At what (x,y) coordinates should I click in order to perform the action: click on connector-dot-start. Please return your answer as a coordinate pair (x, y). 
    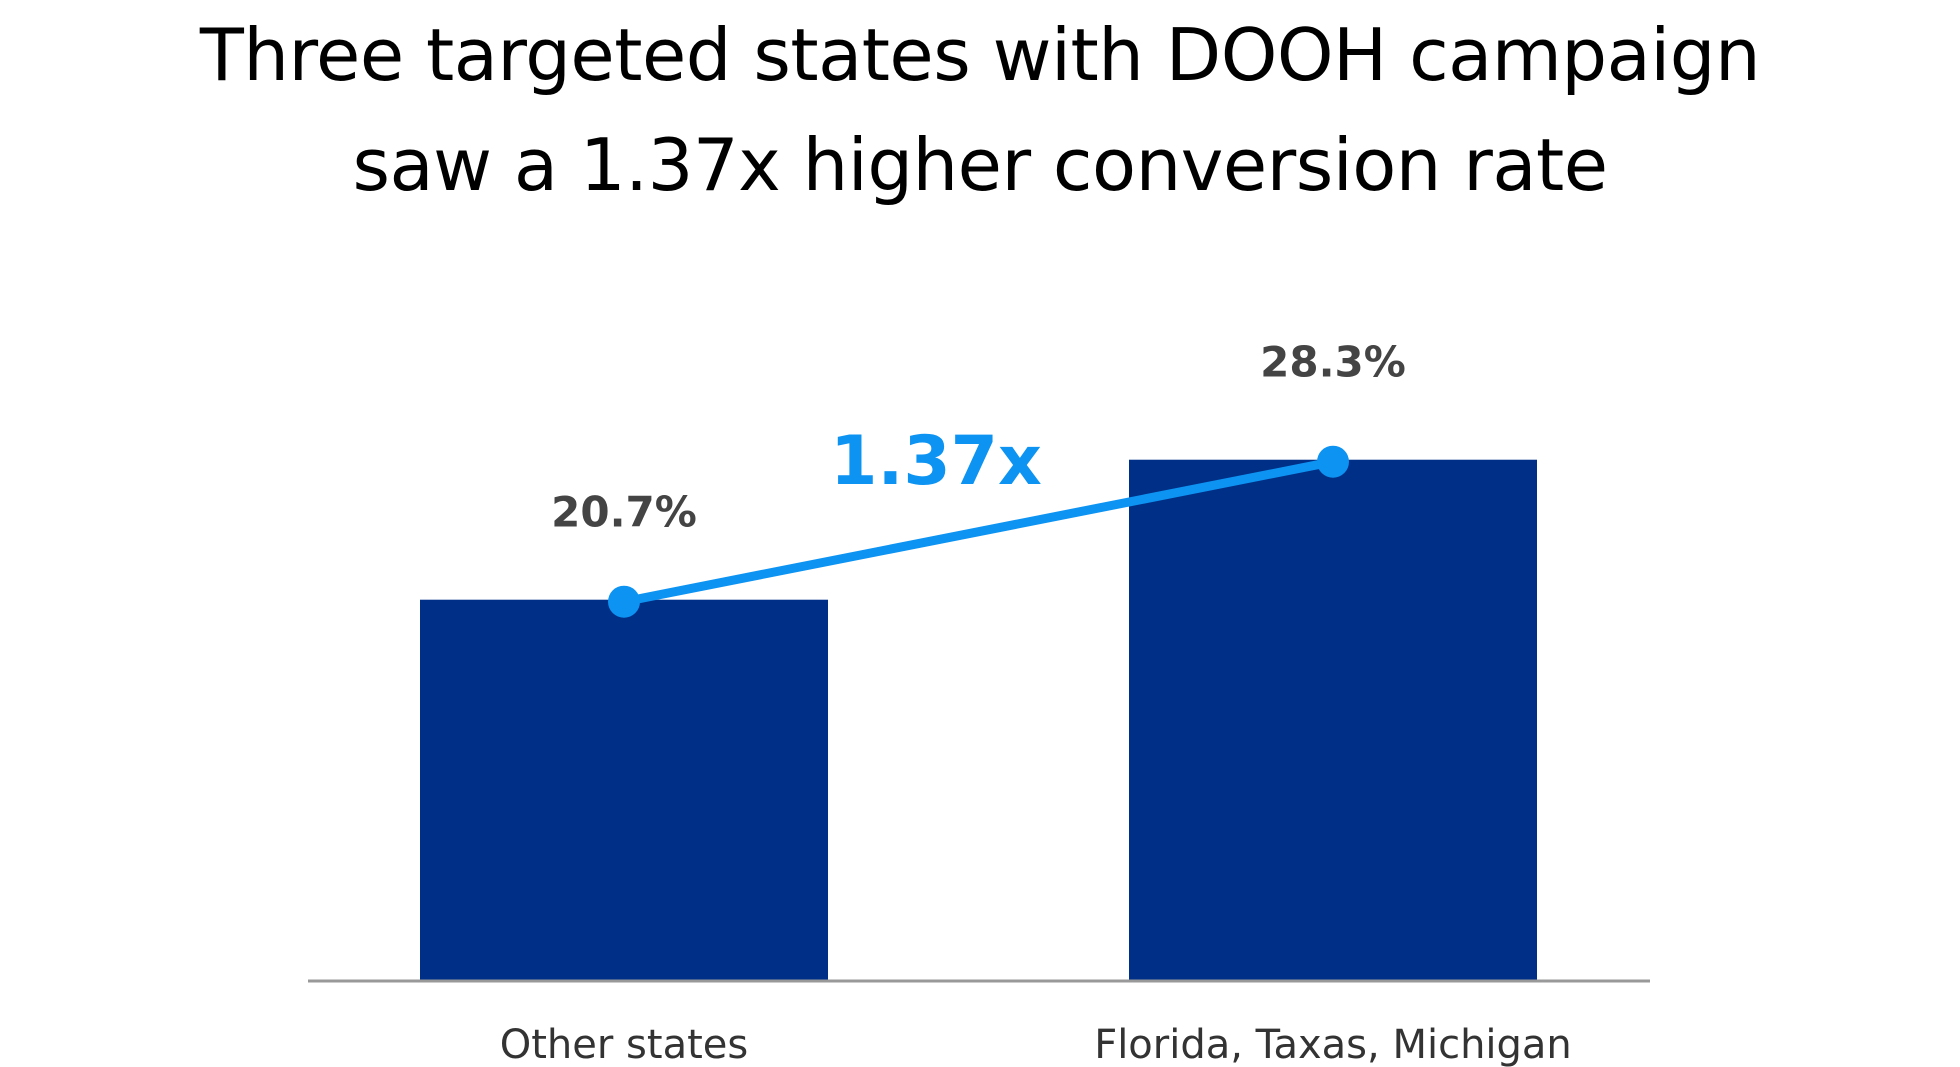
    Looking at the image, I should click on (624, 601).